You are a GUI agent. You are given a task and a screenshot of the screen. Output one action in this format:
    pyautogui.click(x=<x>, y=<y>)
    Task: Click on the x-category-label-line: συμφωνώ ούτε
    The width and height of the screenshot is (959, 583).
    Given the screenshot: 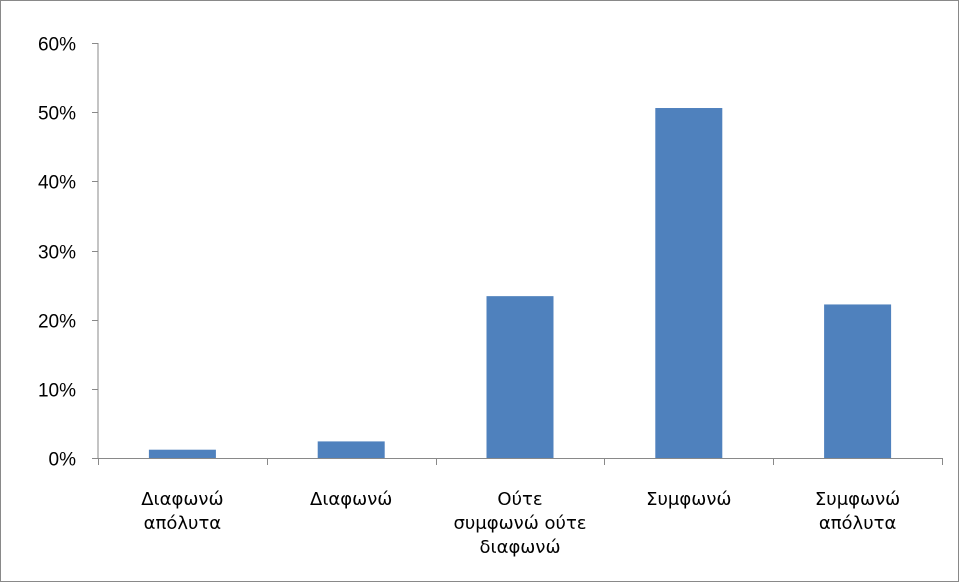 What is the action you would take?
    pyautogui.click(x=519, y=523)
    